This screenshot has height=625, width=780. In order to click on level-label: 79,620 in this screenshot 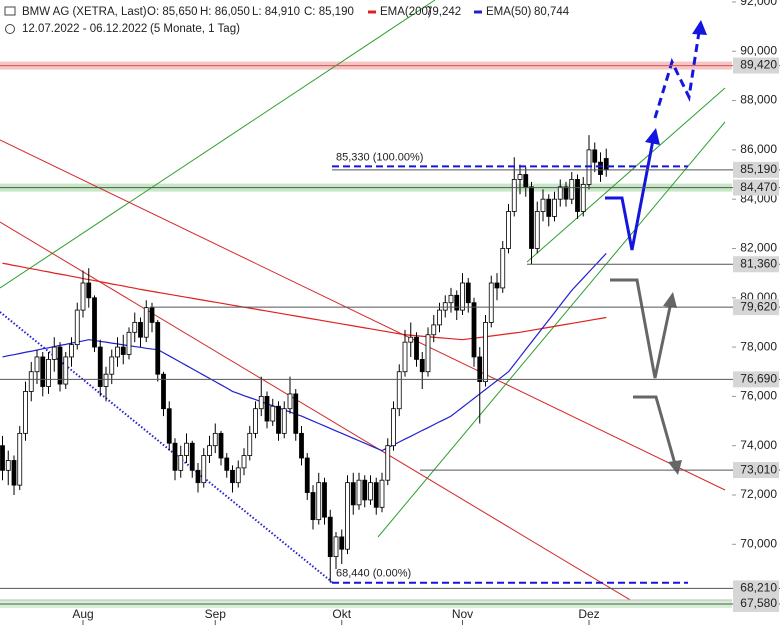, I will do `click(758, 306)`.